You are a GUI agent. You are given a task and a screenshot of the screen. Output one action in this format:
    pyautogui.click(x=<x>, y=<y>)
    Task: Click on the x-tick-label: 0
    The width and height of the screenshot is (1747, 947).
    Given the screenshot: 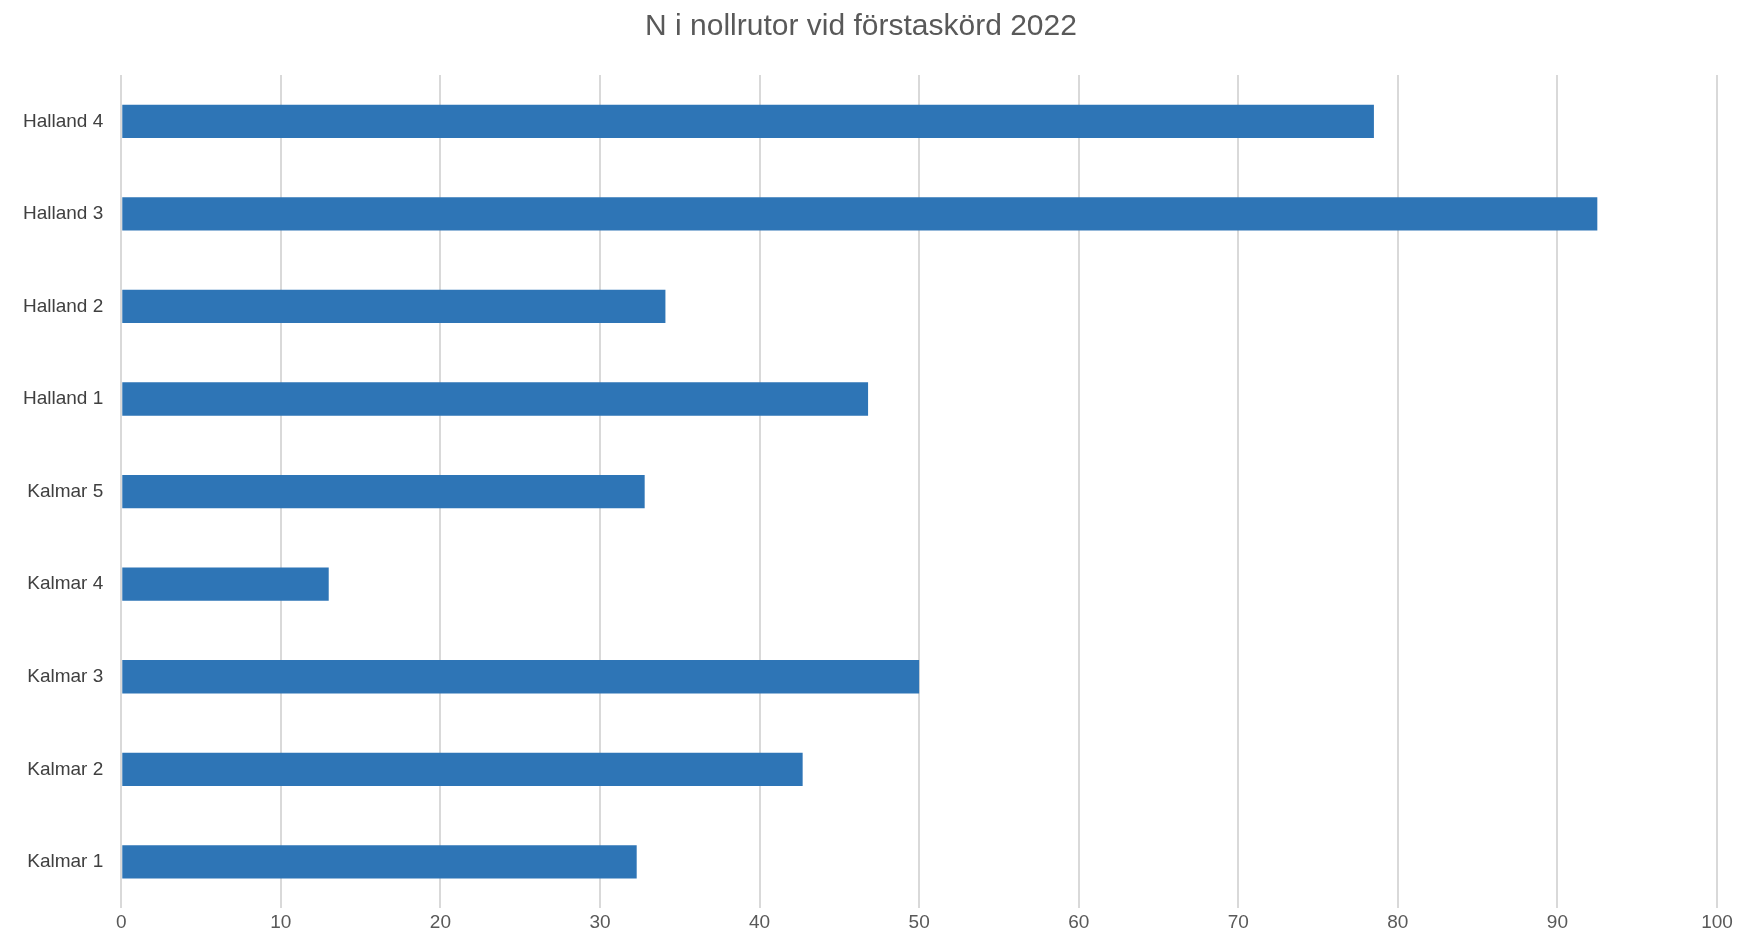 What is the action you would take?
    pyautogui.click(x=121, y=921)
    